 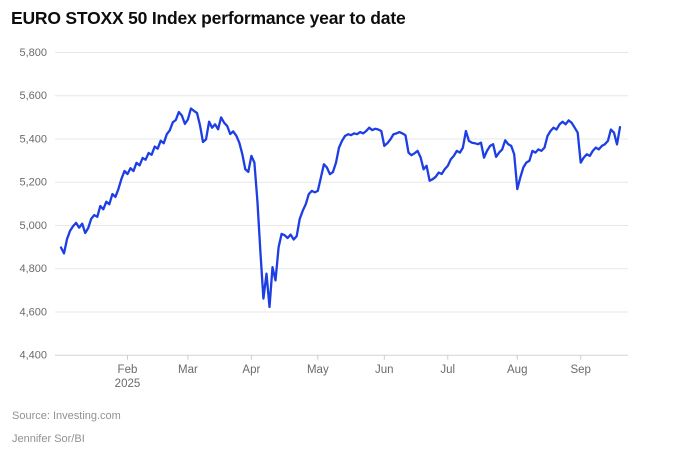 I want to click on author-credit: Jennifer Sor/BI, so click(x=48, y=439).